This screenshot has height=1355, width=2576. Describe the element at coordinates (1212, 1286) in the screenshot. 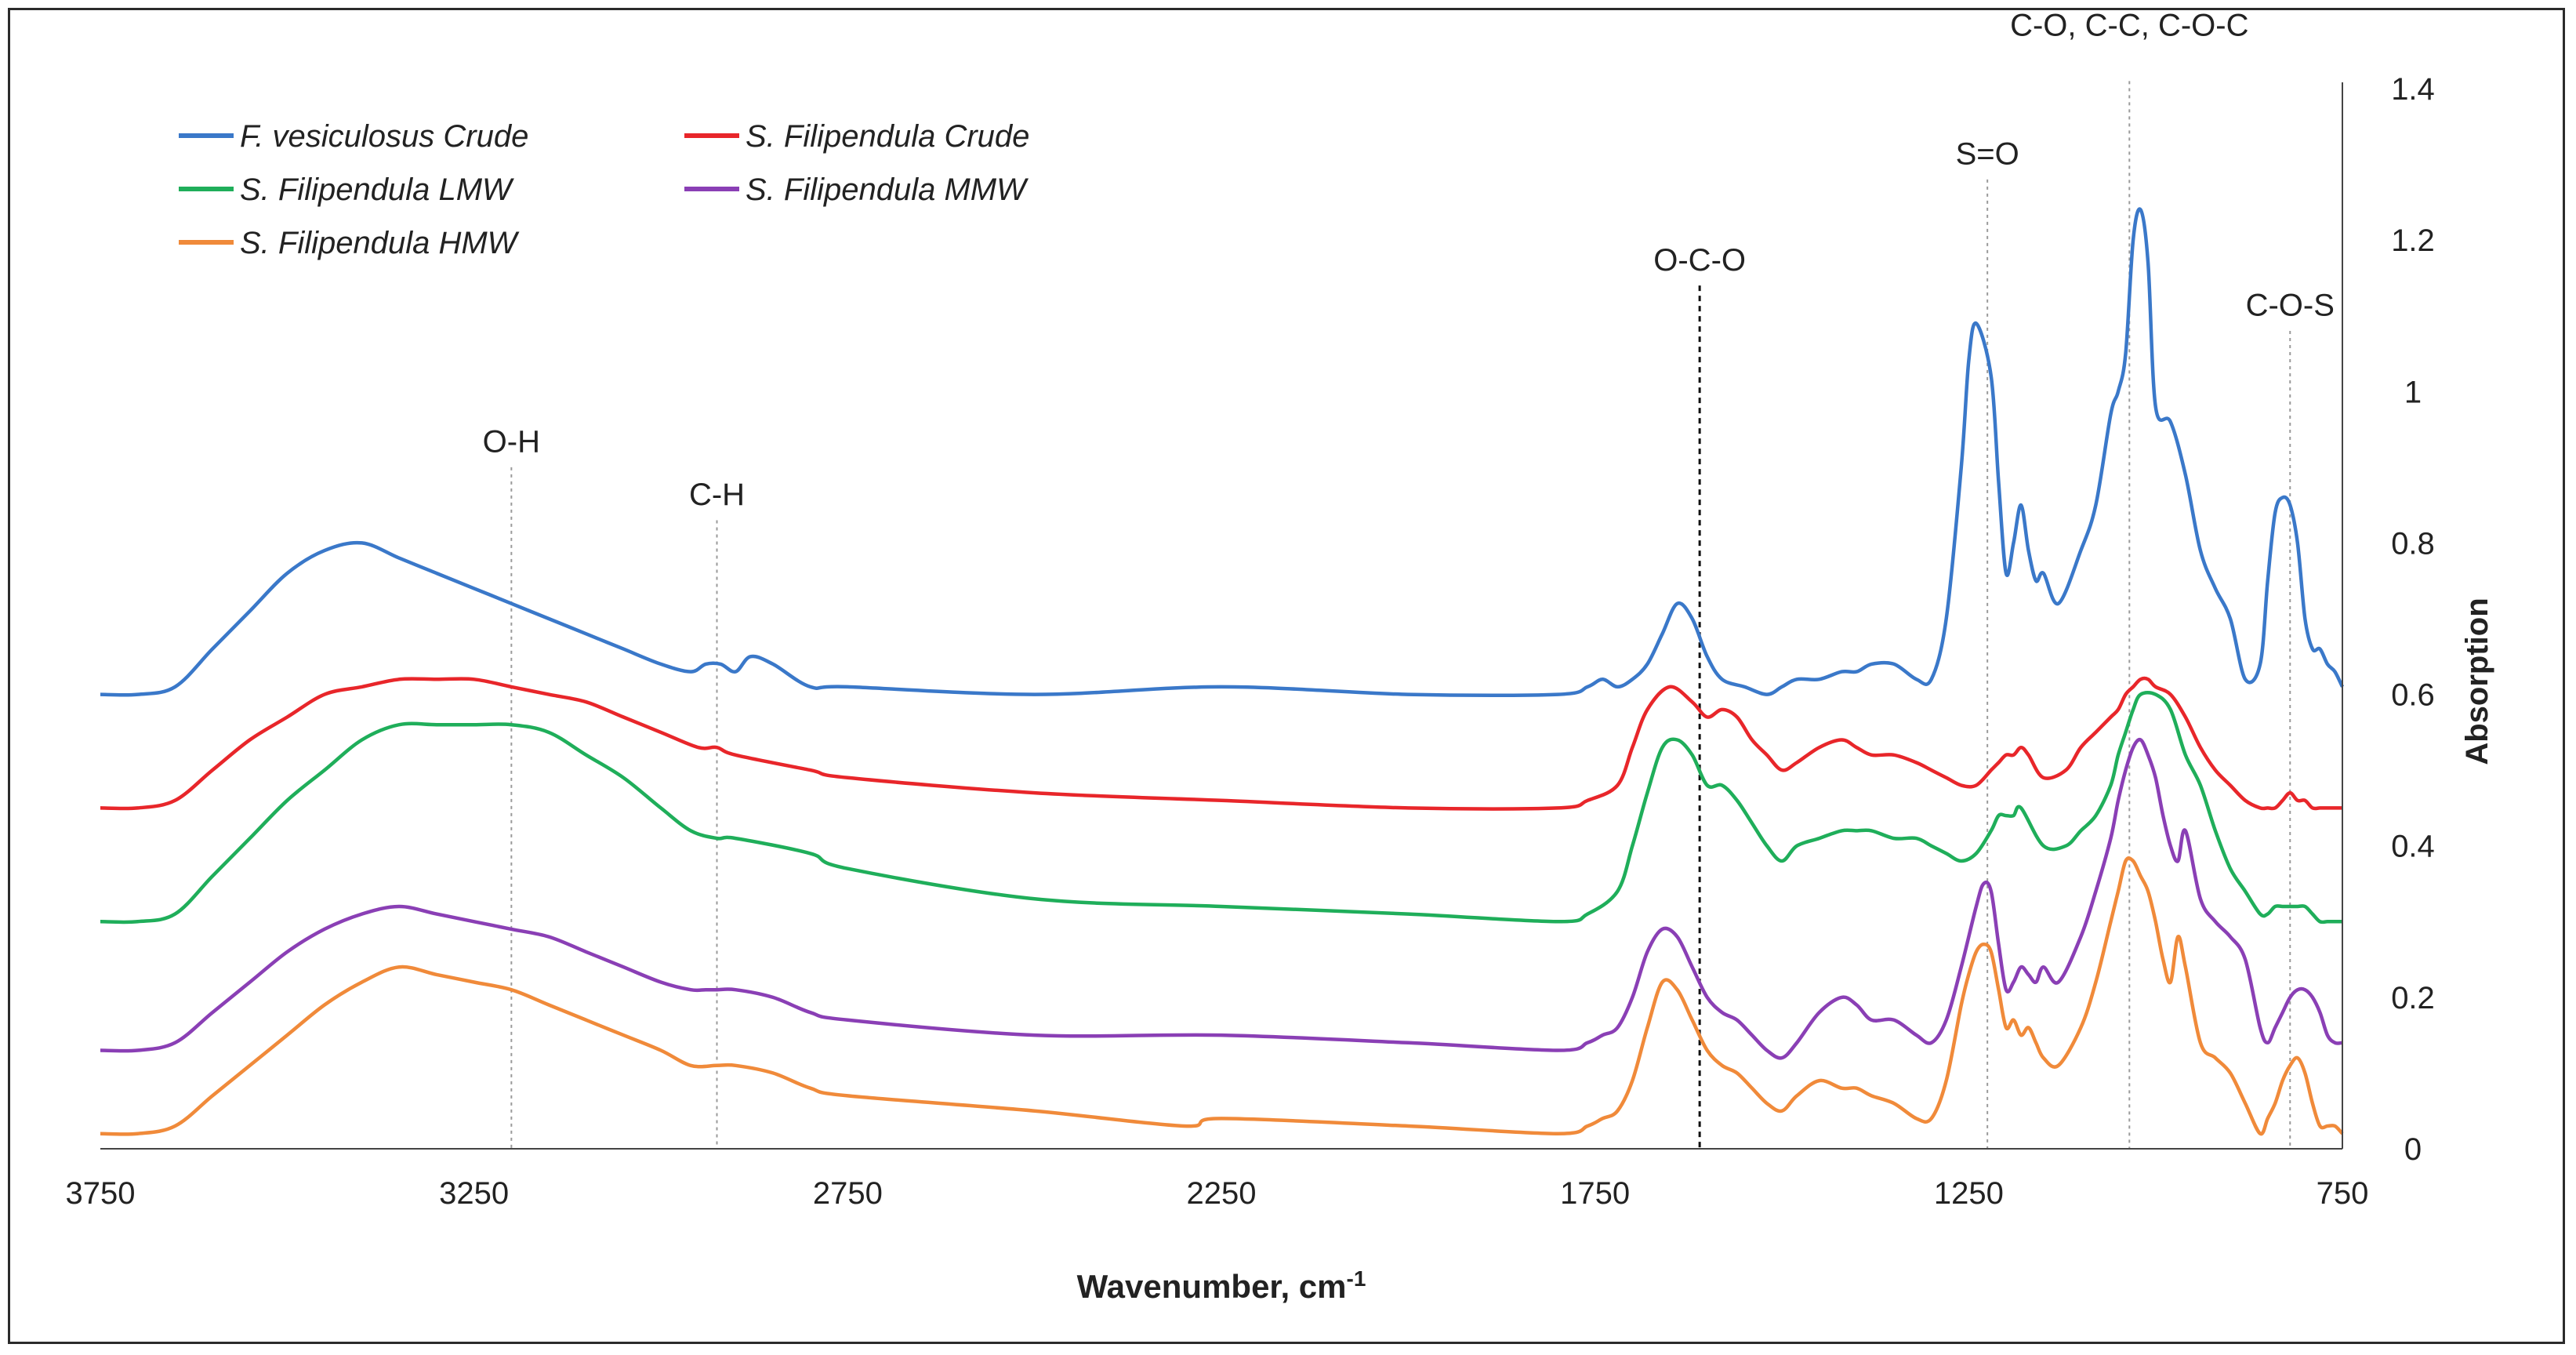

I see `x-axis-label-text: Wavenumber, cm` at that location.